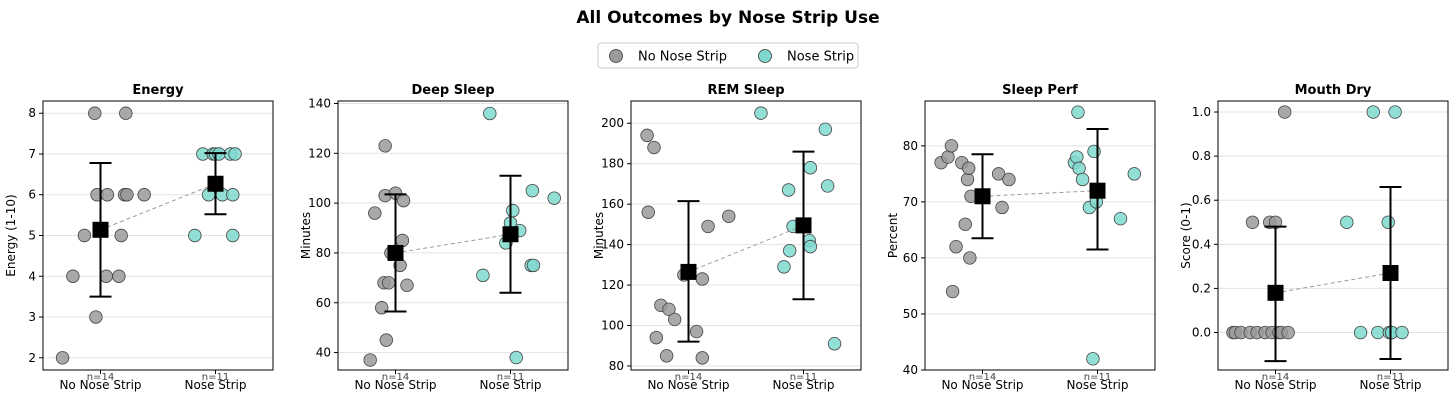  I want to click on x-tick-label-sleep-perf-nose-strip: Nose Strip, so click(1098, 385).